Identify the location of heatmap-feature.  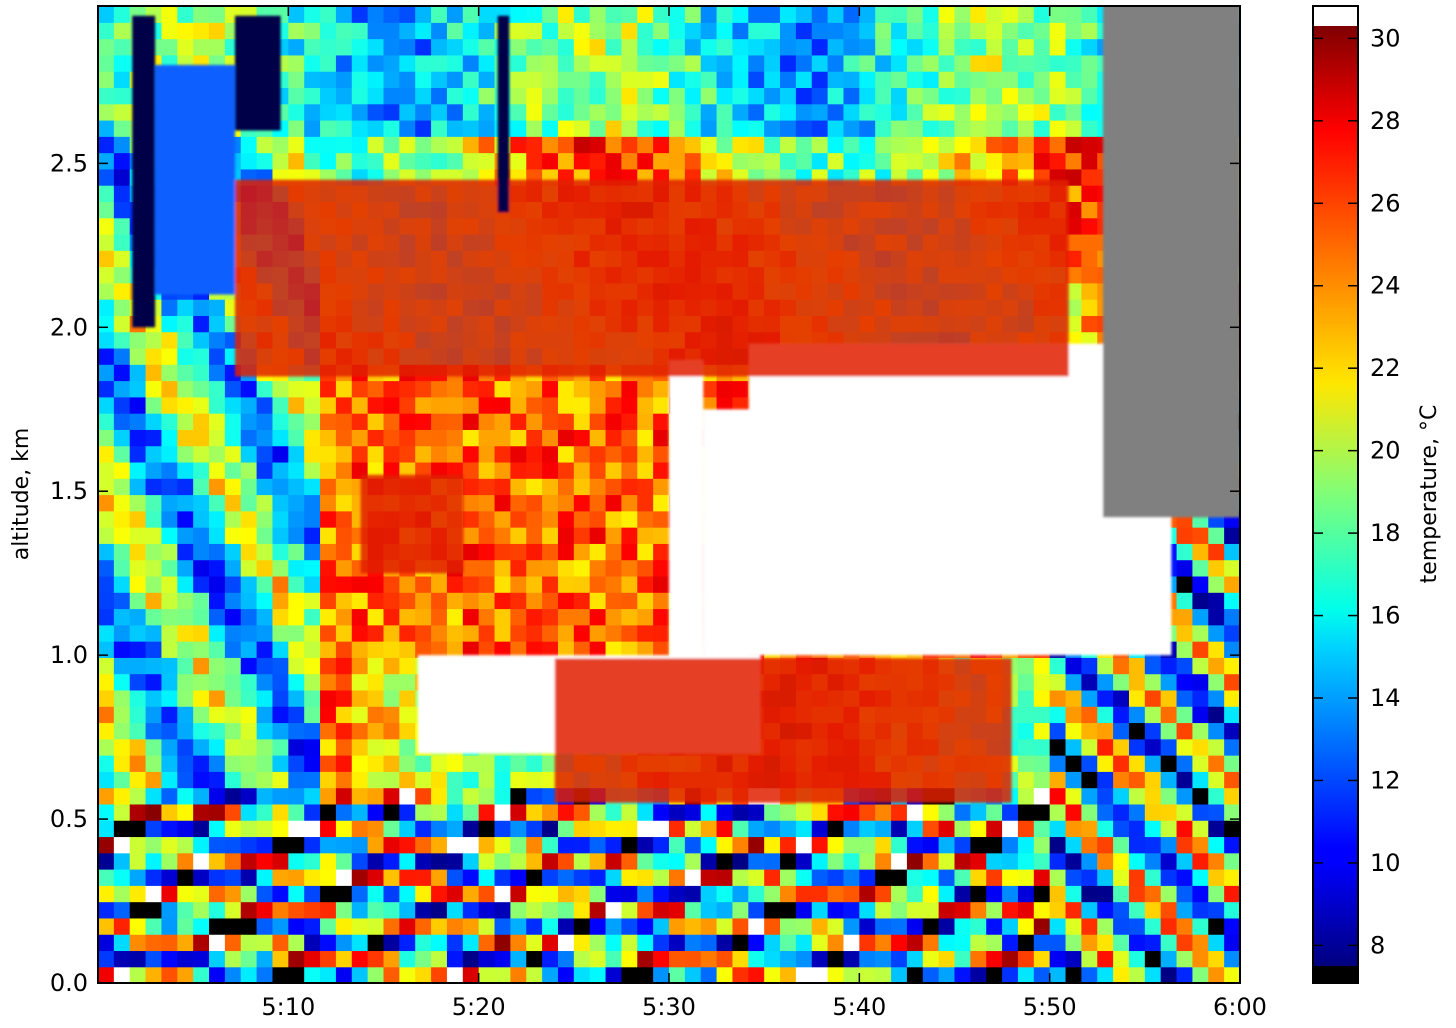
(503, 114).